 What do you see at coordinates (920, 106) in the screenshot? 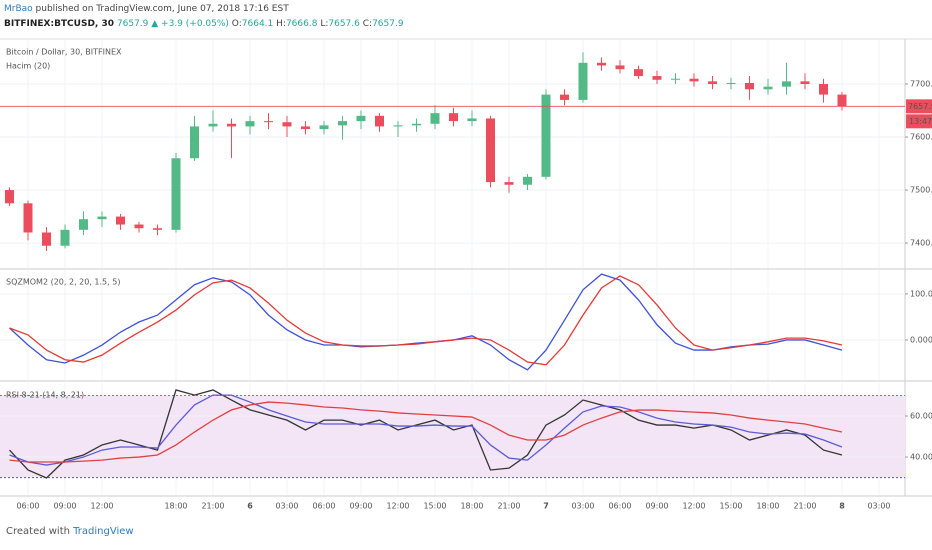
I see `last-price-label: 7657.9` at bounding box center [920, 106].